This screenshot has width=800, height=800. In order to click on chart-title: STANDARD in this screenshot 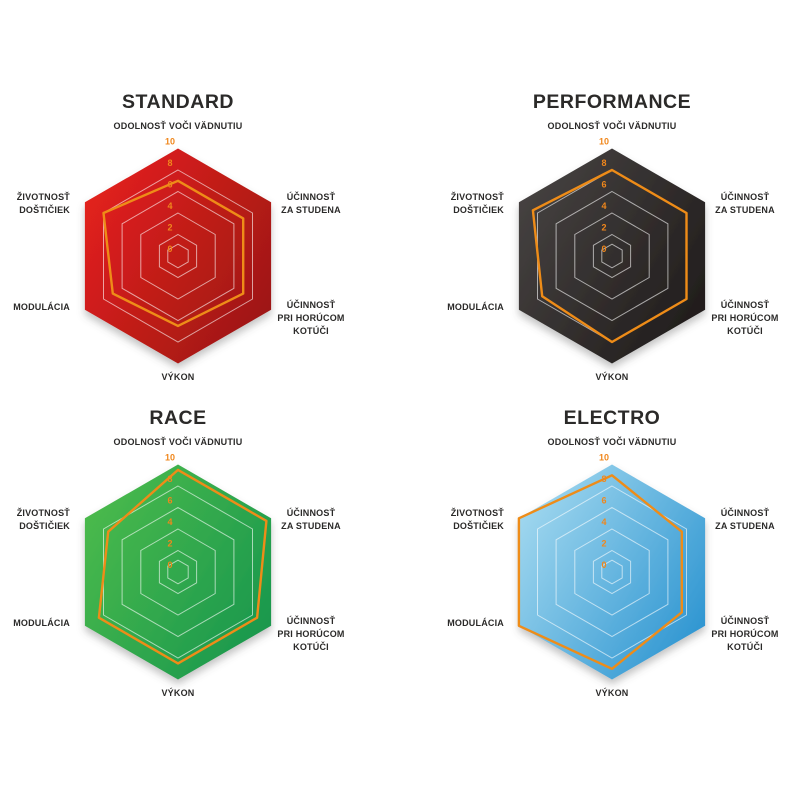, I will do `click(178, 102)`.